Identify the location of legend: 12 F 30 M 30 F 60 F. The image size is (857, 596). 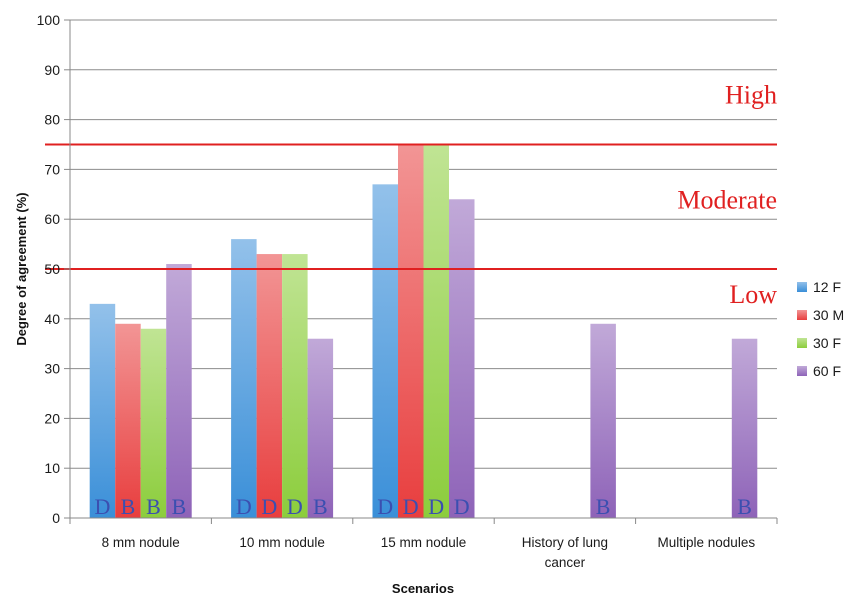
(820, 329).